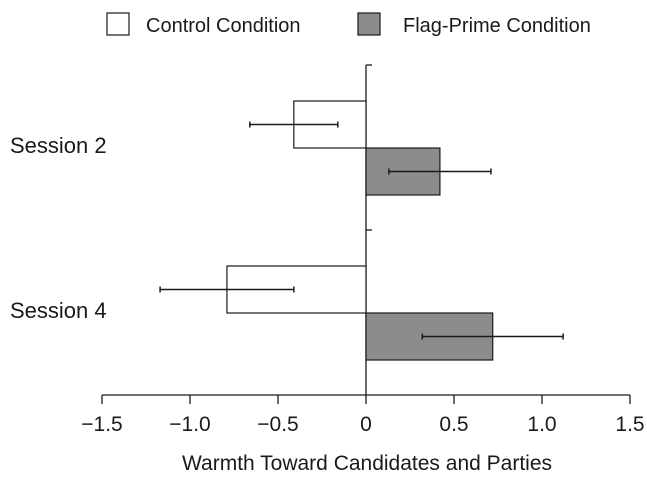  Describe the element at coordinates (58, 228) in the screenshot. I see `category-labels: Session 2 Session 4` at that location.